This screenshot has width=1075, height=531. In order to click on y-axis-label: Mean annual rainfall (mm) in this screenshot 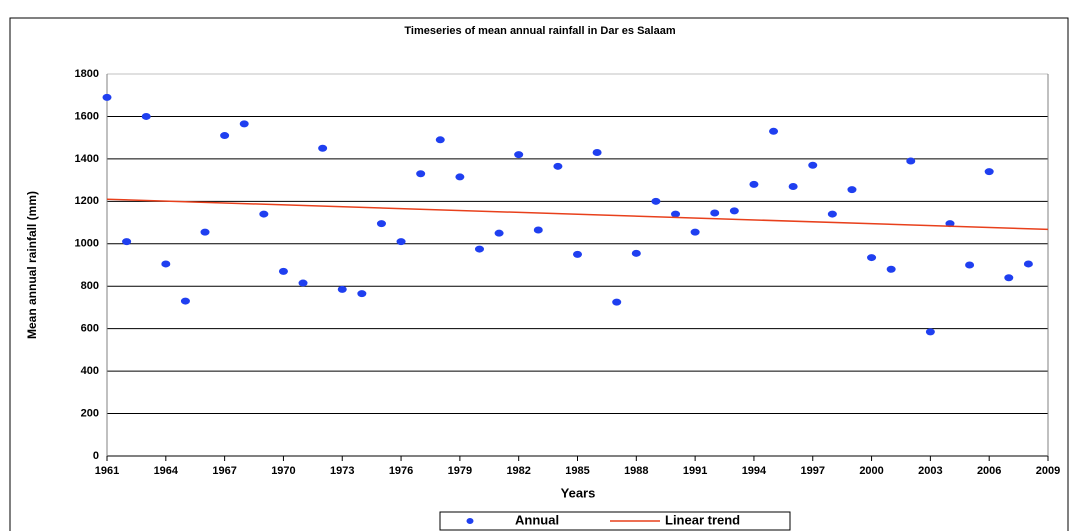, I will do `click(32, 265)`.